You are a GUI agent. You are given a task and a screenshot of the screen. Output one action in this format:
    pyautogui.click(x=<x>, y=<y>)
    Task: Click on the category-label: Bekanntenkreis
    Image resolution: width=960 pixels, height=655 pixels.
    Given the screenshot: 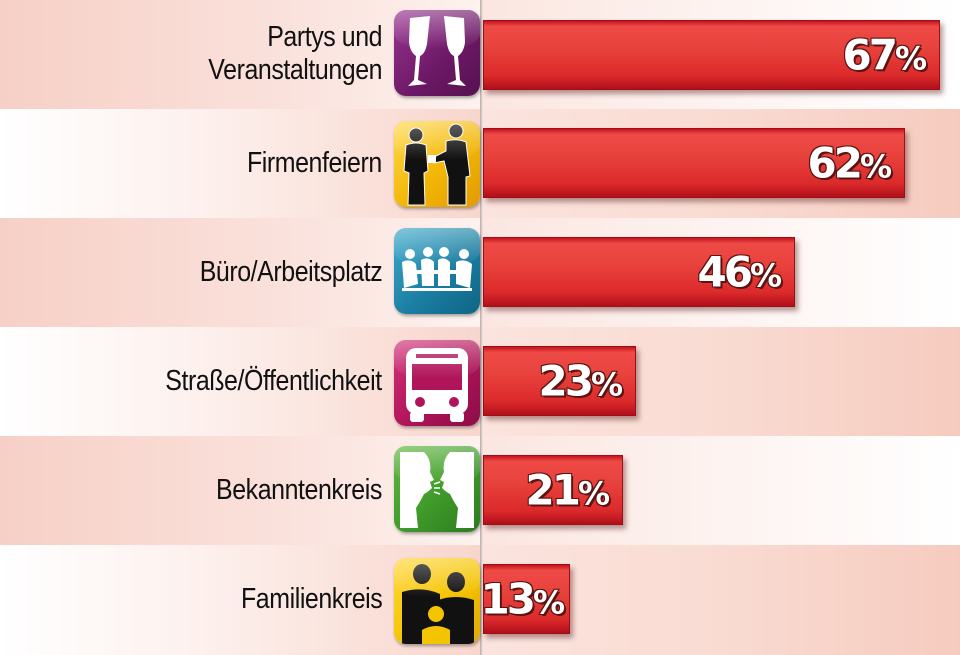 What is the action you would take?
    pyautogui.click(x=299, y=490)
    